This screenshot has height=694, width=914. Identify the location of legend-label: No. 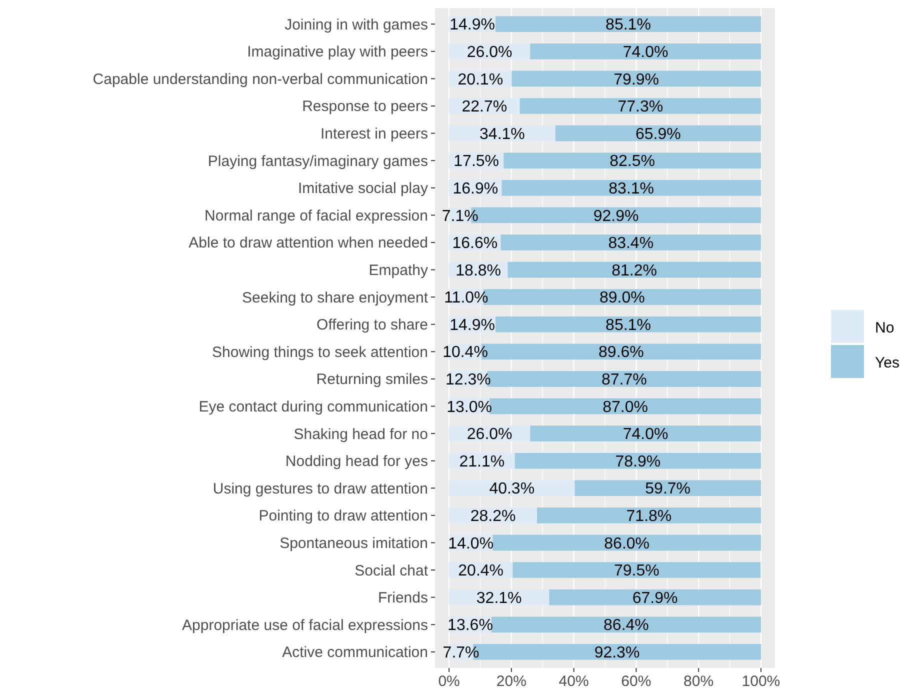
(884, 327).